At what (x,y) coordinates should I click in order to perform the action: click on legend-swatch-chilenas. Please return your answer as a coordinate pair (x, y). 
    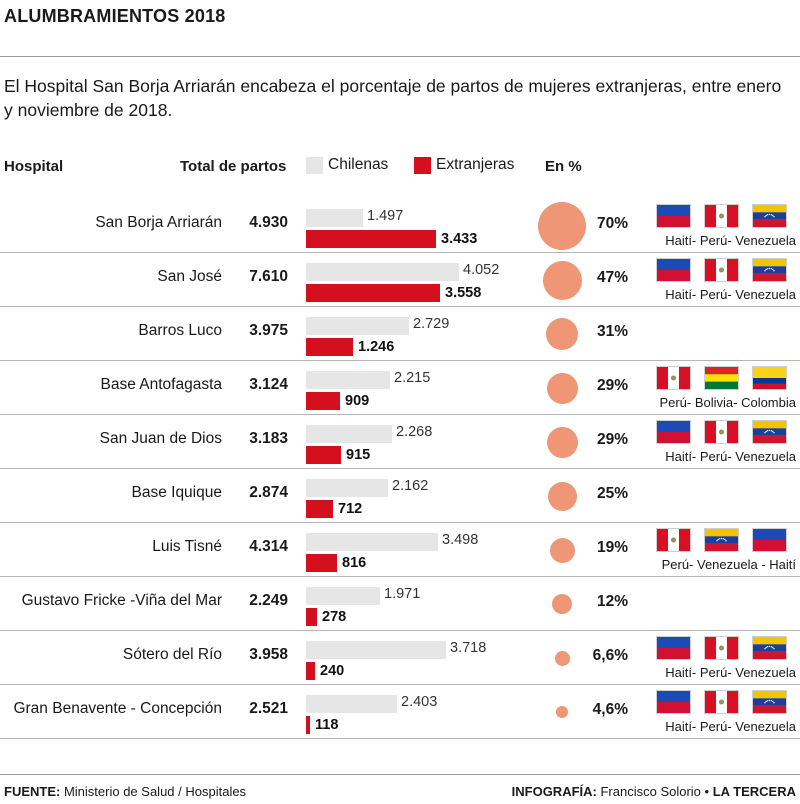
    Looking at the image, I should click on (314, 165).